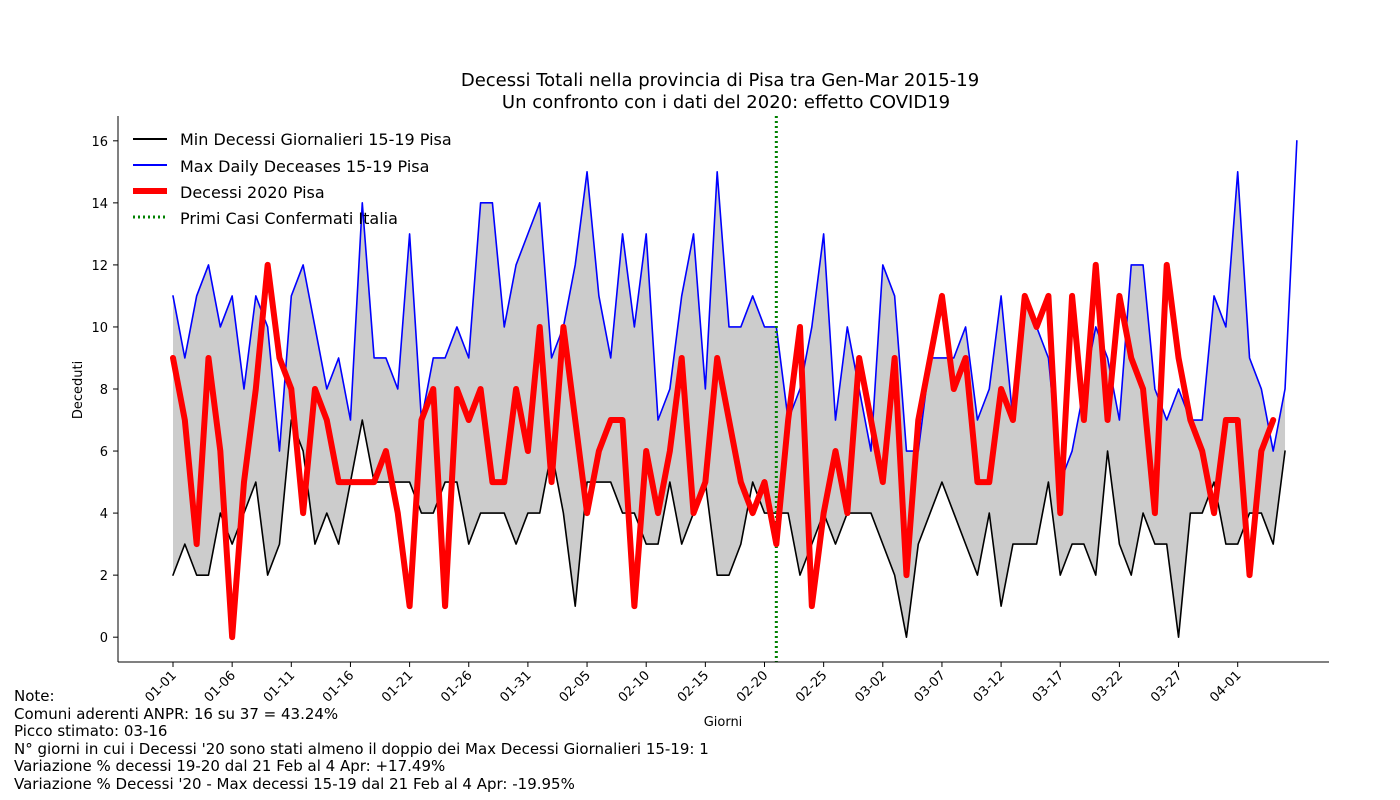 Image resolution: width=1400 pixels, height=800 pixels. Describe the element at coordinates (104, 638) in the screenshot. I see `y-tick-label: 0` at that location.